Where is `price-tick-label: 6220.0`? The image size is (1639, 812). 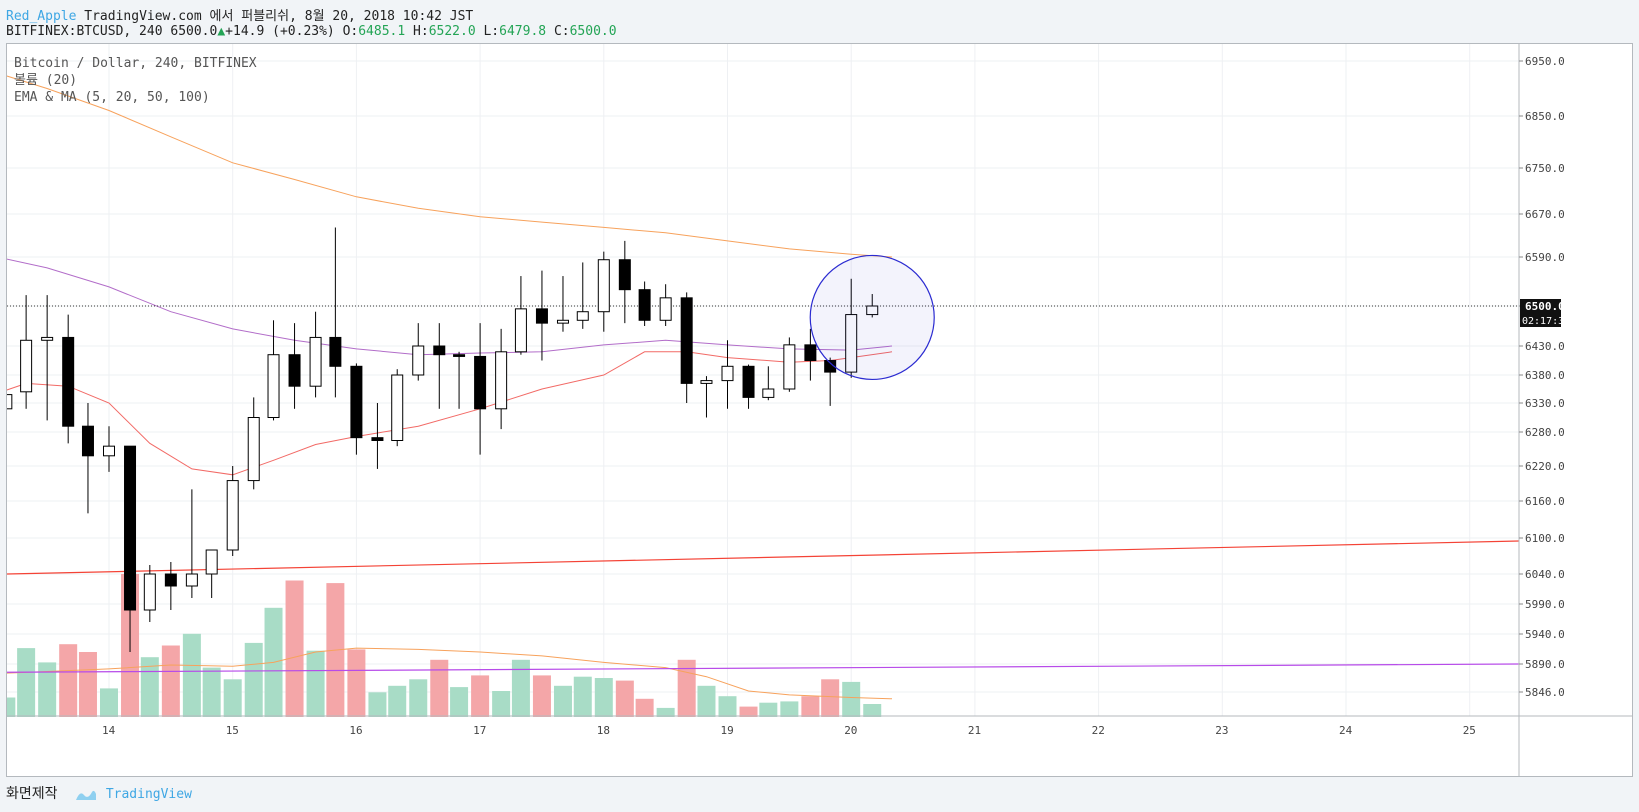 price-tick-label: 6220.0 is located at coordinates (1545, 466).